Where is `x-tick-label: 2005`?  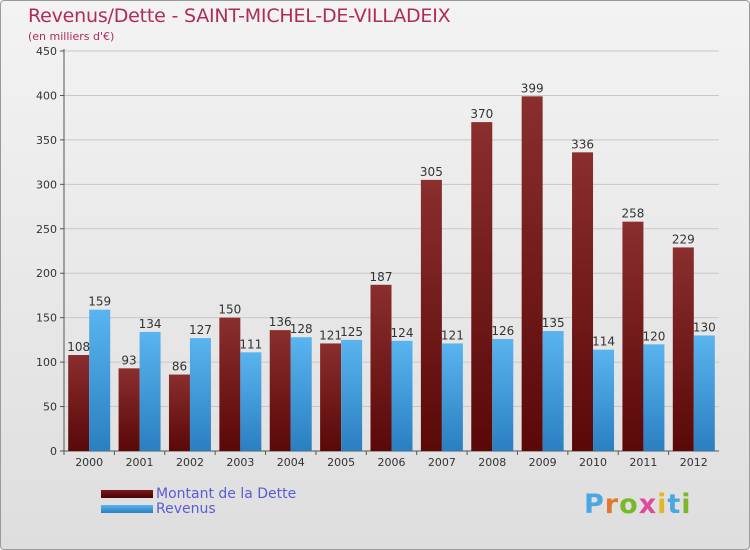
x-tick-label: 2005 is located at coordinates (341, 462).